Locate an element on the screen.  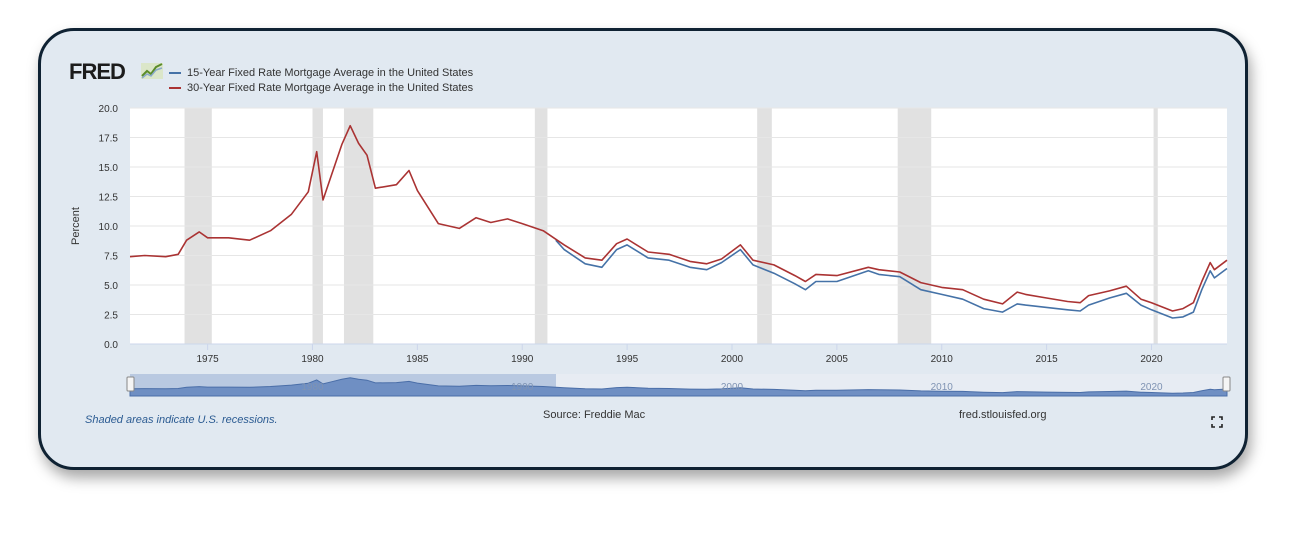
x-tick-label: 2005 is located at coordinates (837, 359).